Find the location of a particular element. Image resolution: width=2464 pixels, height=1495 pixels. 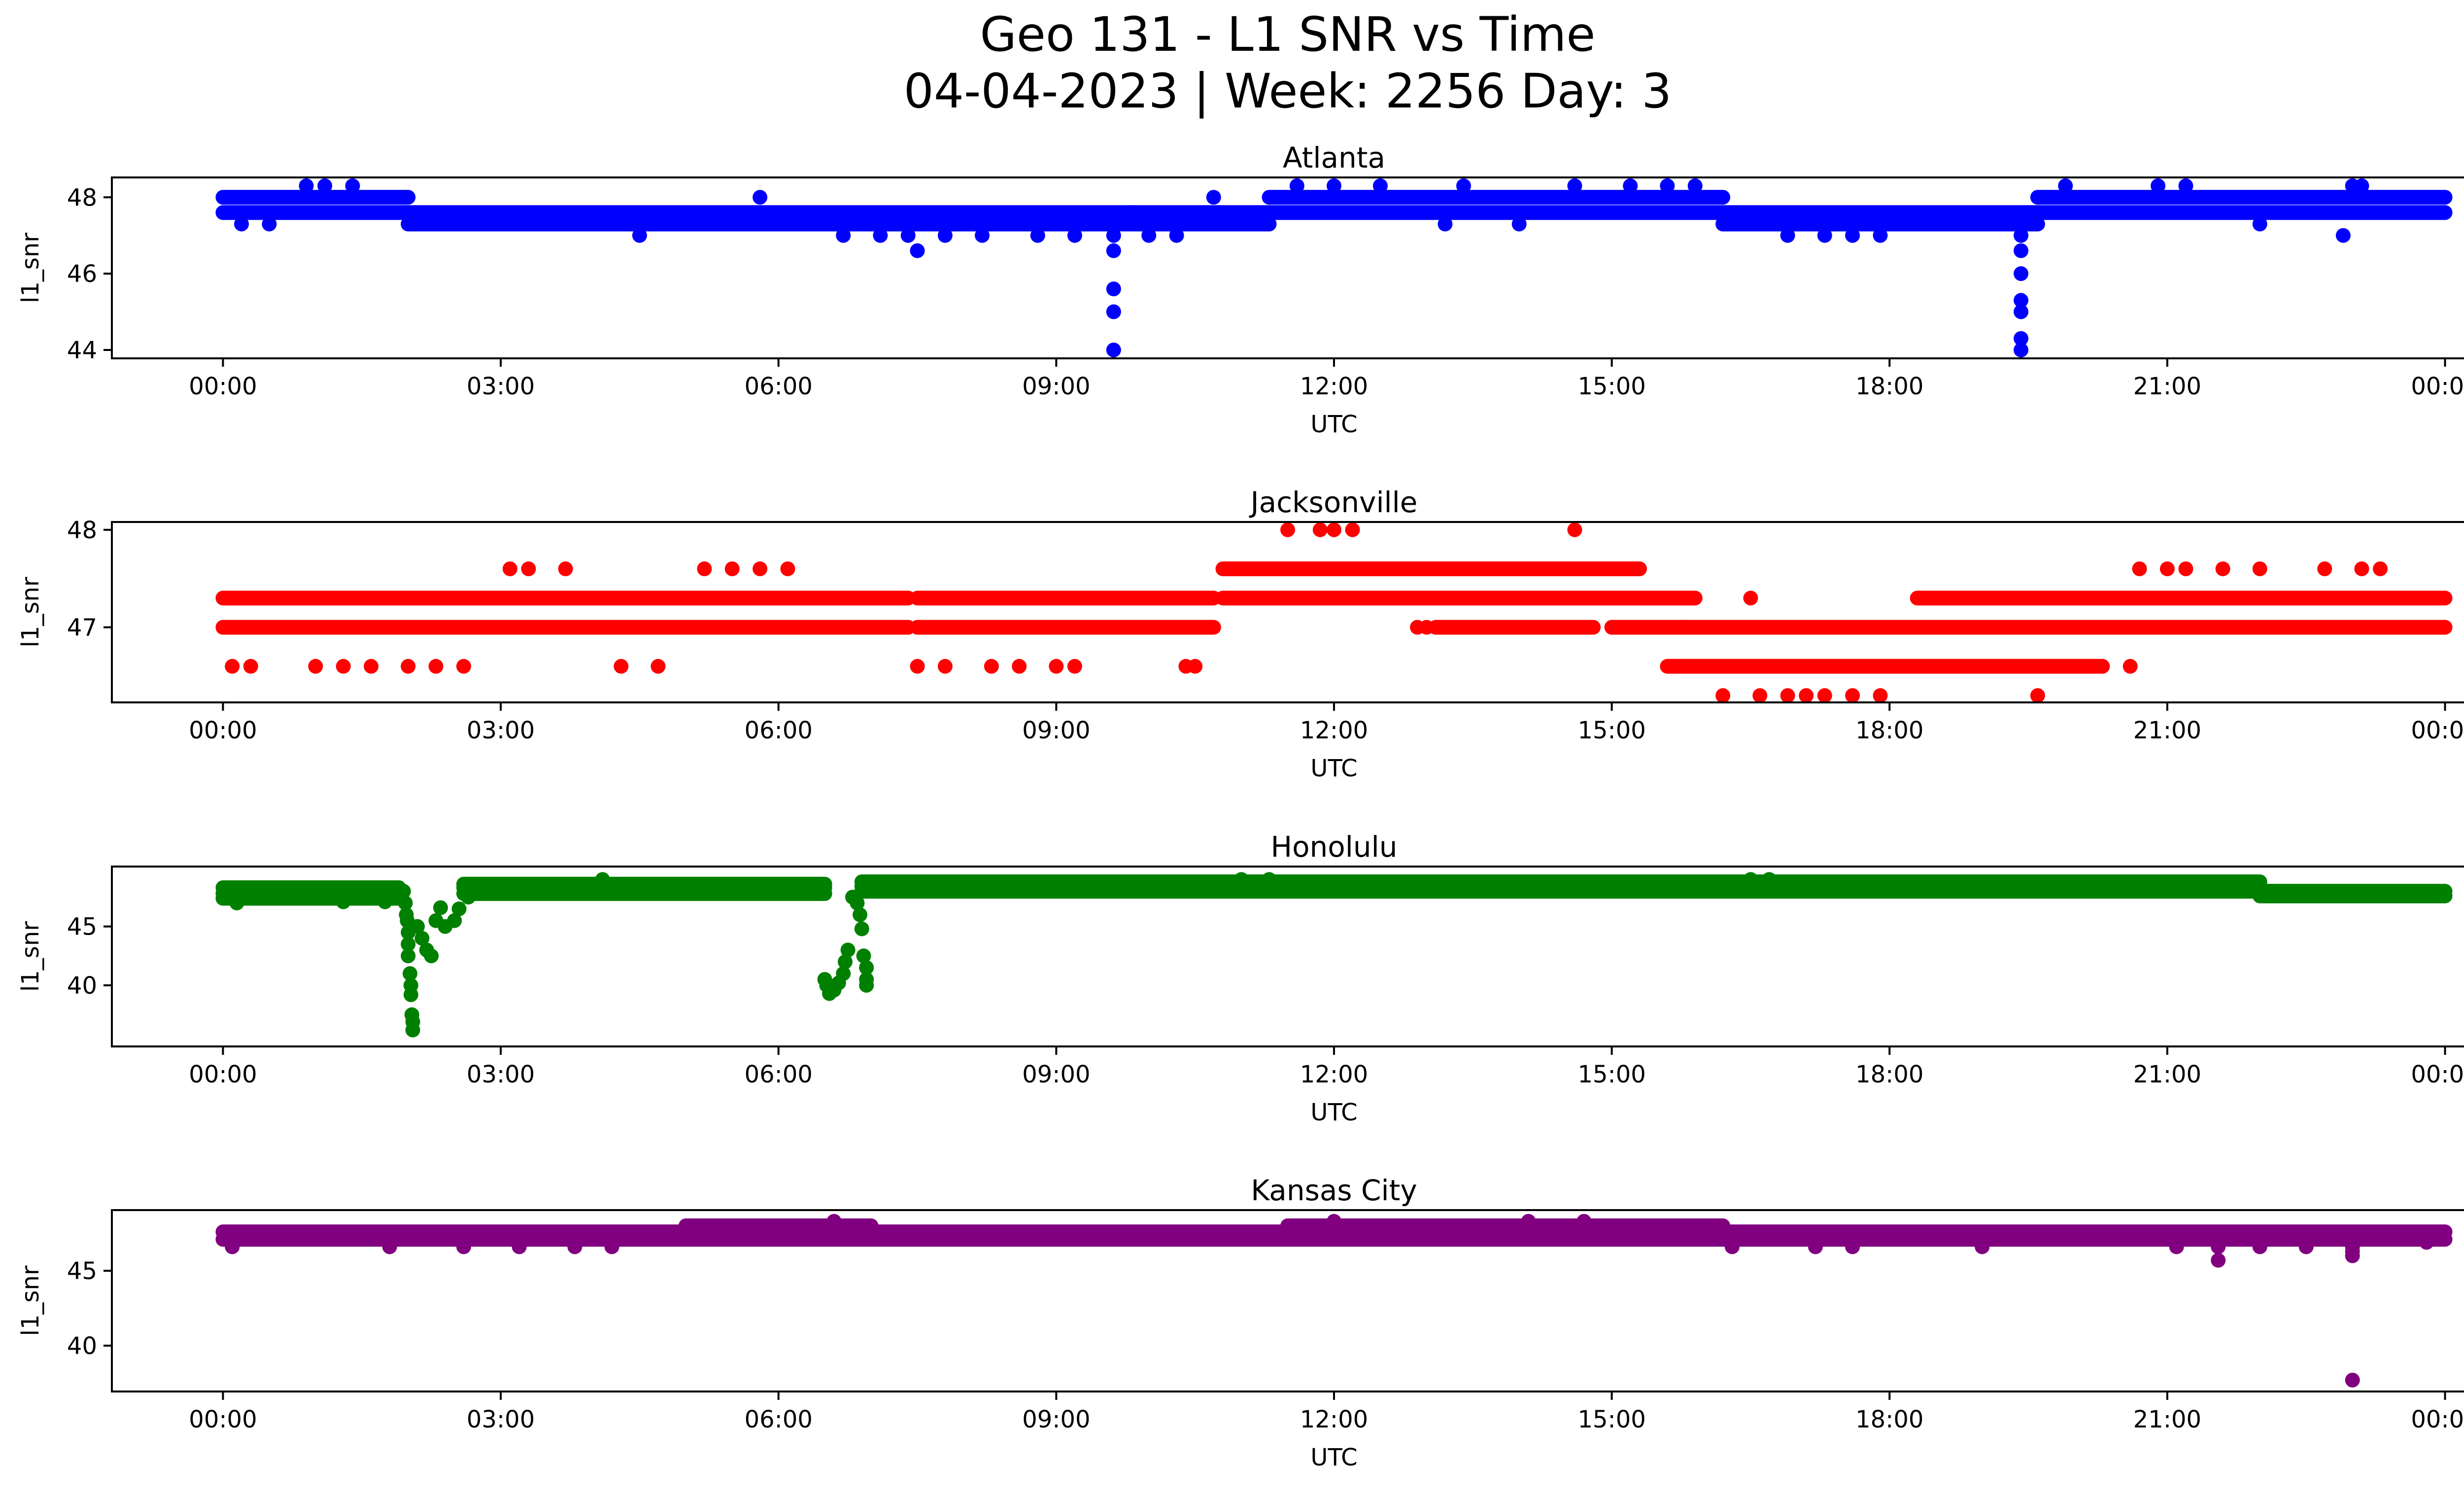

y-tick-label: 40 is located at coordinates (82, 1346).